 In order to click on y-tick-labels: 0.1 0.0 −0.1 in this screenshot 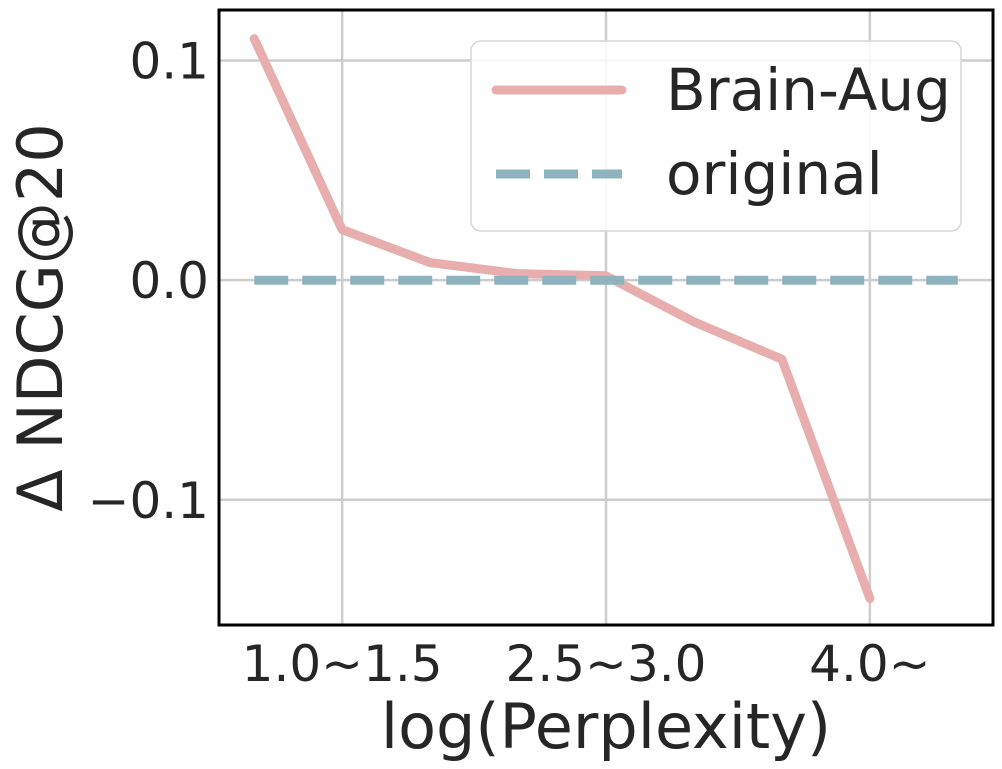, I will do `click(148, 281)`.